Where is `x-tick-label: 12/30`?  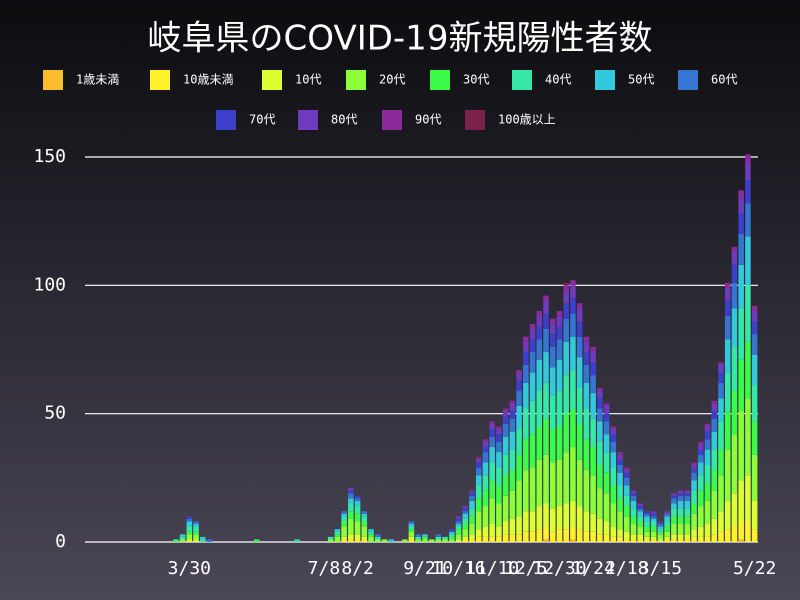
x-tick-label: 12/30 is located at coordinates (559, 568).